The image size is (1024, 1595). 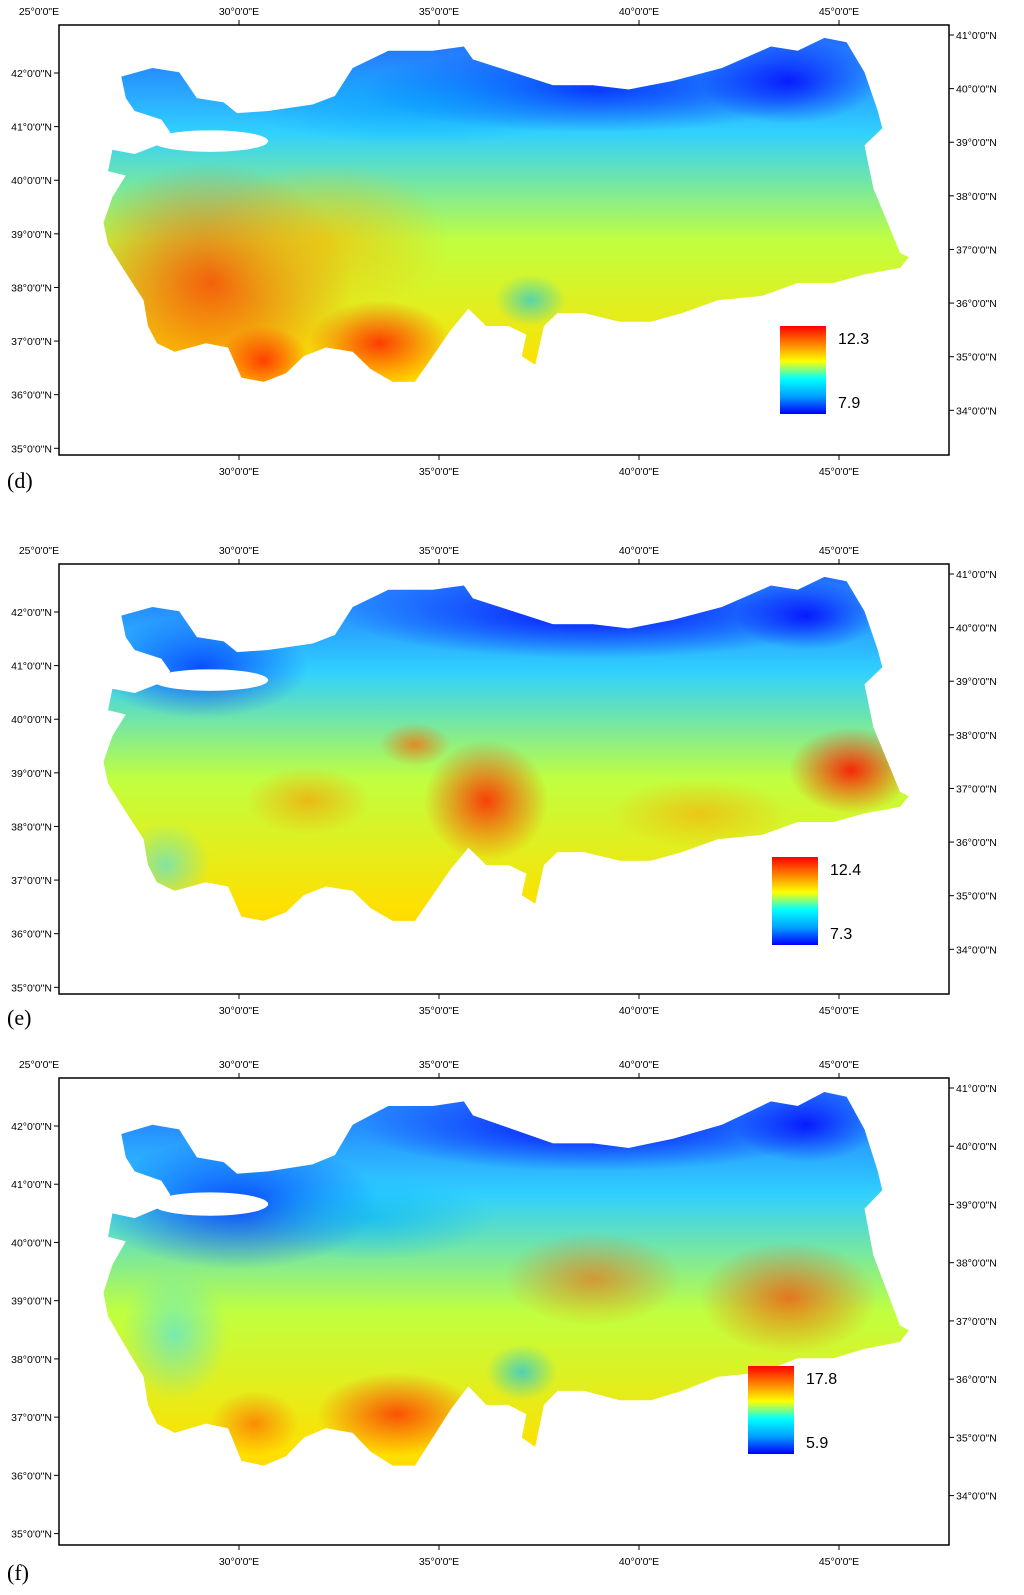 I want to click on legend-min-label: 5.9, so click(x=817, y=1443).